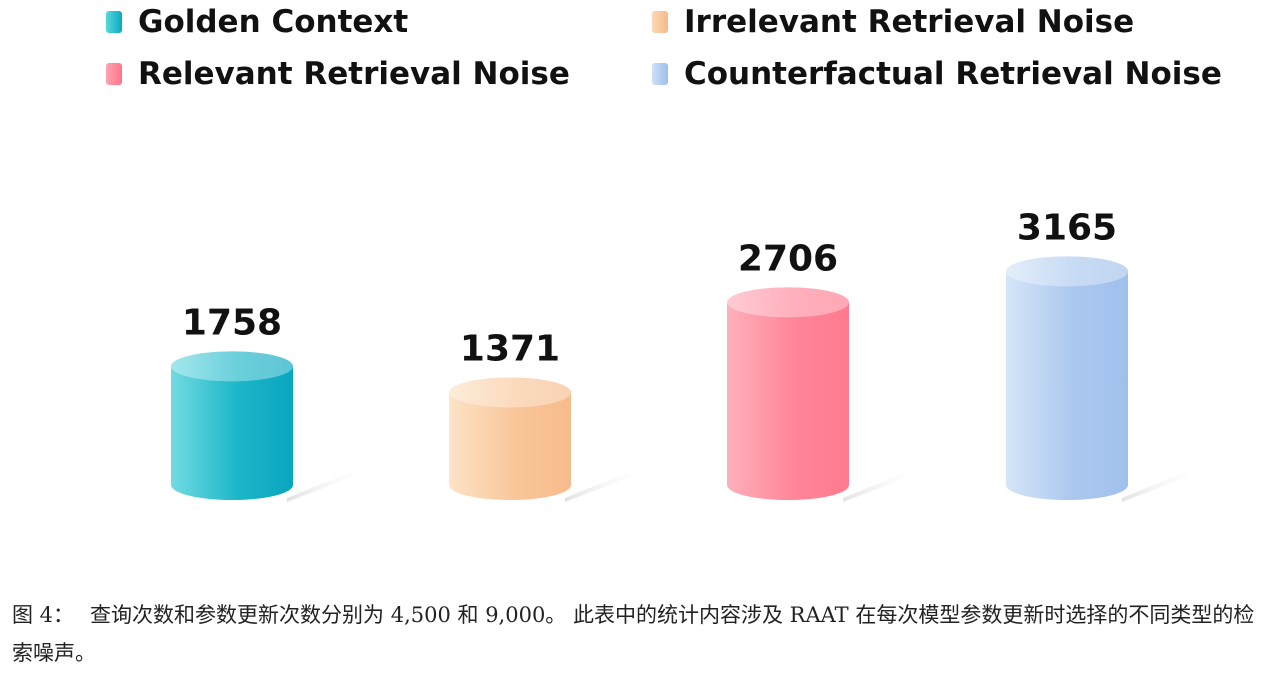 This screenshot has width=1266, height=688. I want to click on data-label-counterfactual-retrieval-noise: 3165, so click(1067, 227).